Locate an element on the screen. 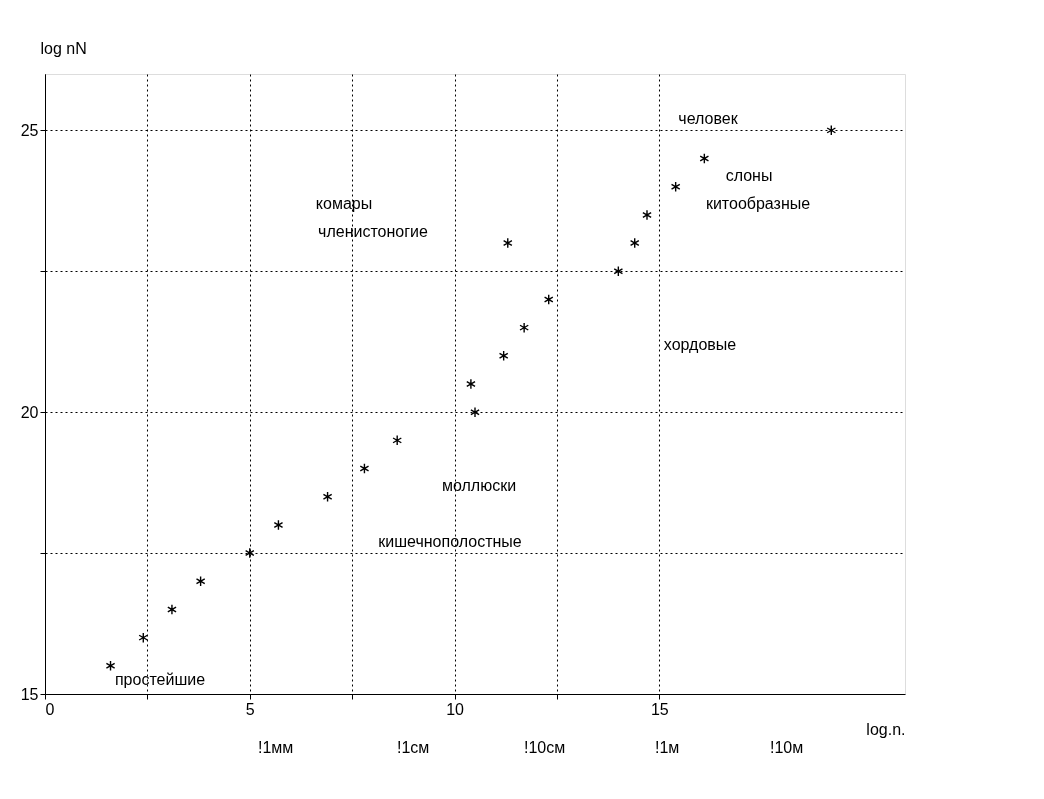 Image resolution: width=1044 pixels, height=799 pixels. text: !1м is located at coordinates (667, 747).